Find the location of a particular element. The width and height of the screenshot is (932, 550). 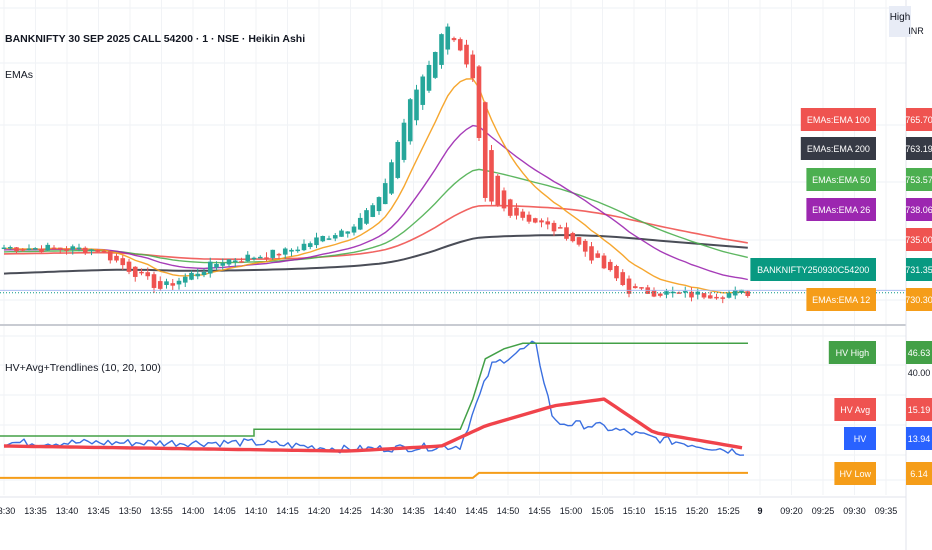

axis-tick-label: 40.00 is located at coordinates (919, 373).